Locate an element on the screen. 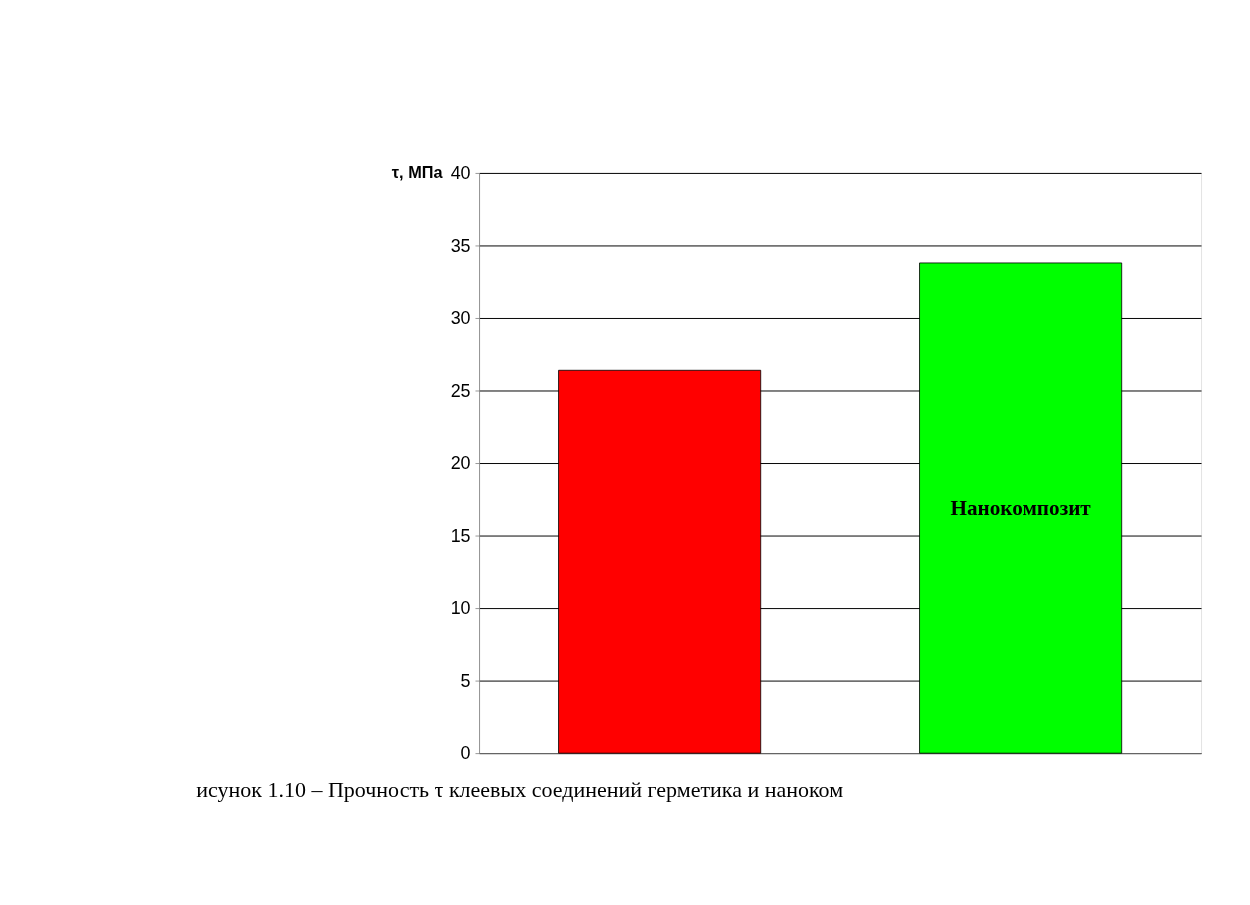  y-tick-label: 10 is located at coordinates (460, 608).